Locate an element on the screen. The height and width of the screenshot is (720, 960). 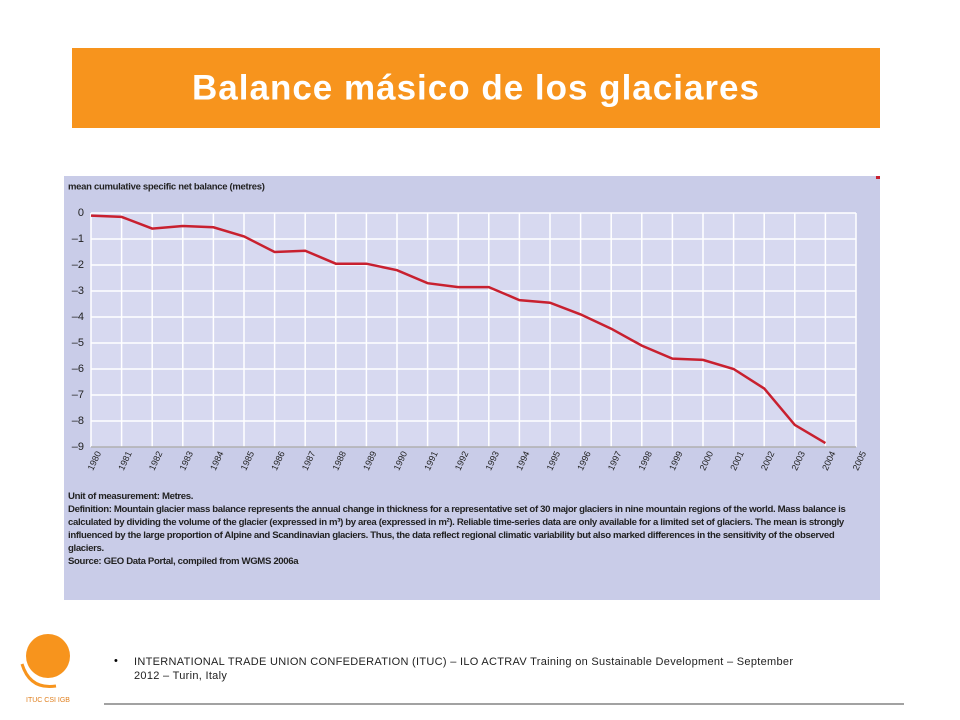
slide-title: Balance másico de los glaciares is located at coordinates (476, 87).